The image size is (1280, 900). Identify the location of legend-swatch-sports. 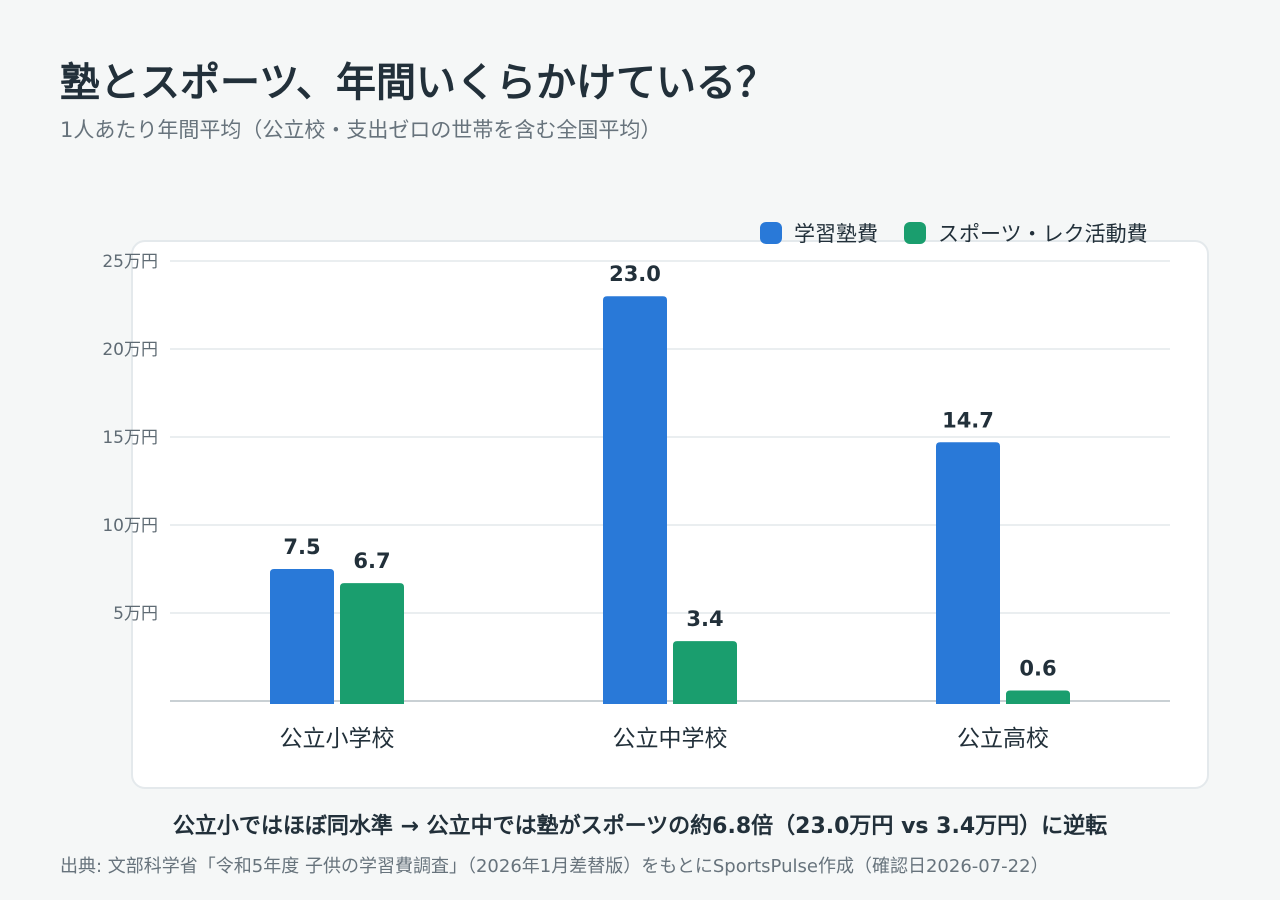
(915, 233).